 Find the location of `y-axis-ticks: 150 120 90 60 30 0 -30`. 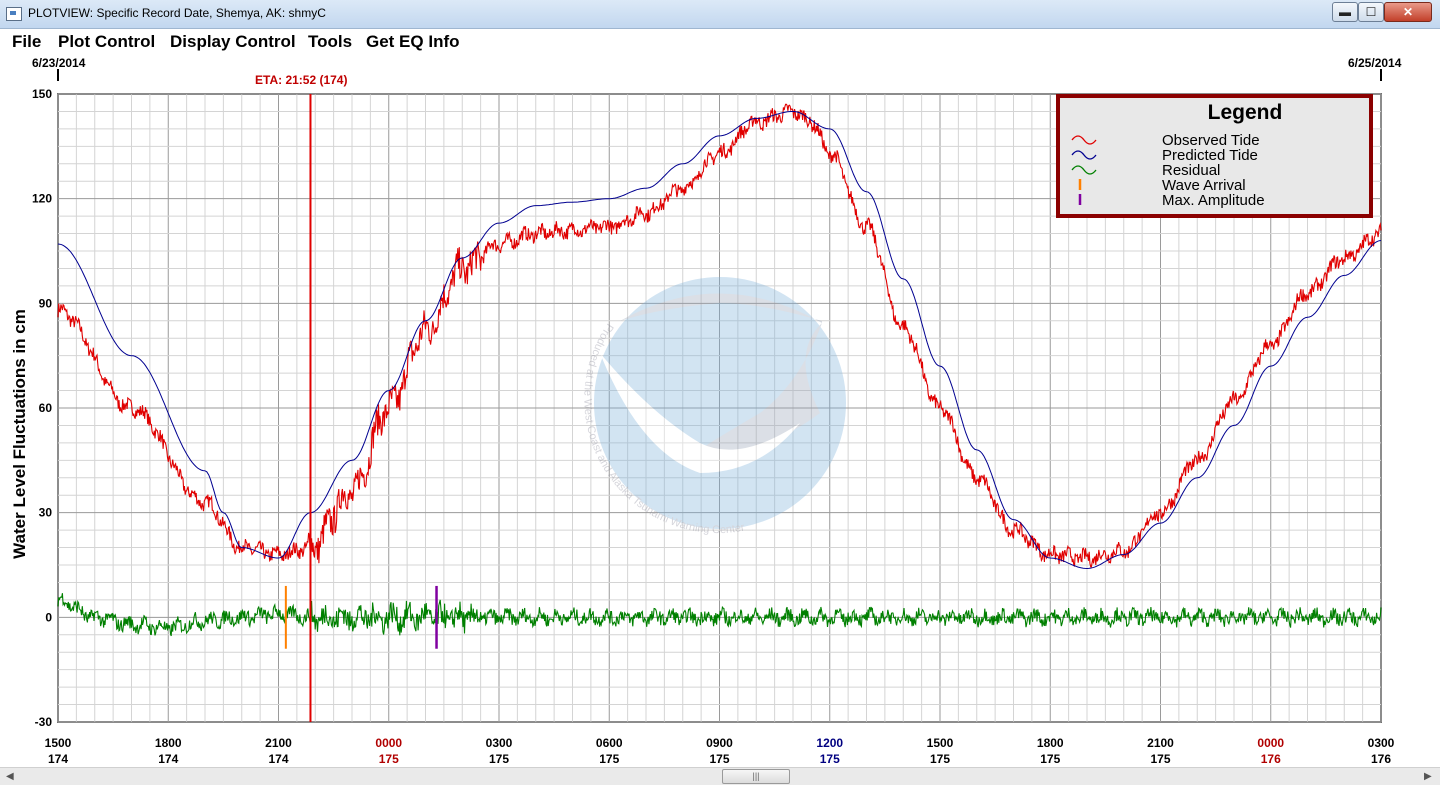

y-axis-ticks: 150 120 90 60 30 0 -30 is located at coordinates (42, 408).